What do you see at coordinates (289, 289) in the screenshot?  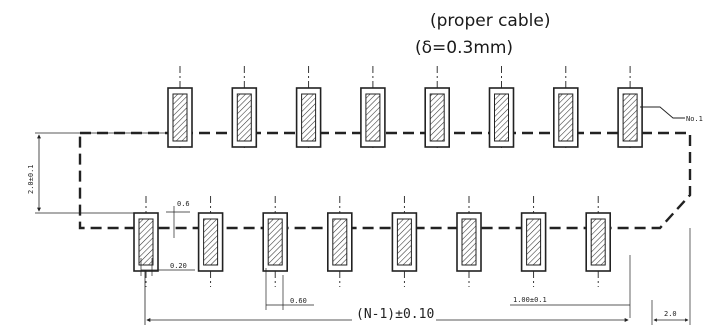 I see `pitch-offset-dimension: 0.60` at bounding box center [289, 289].